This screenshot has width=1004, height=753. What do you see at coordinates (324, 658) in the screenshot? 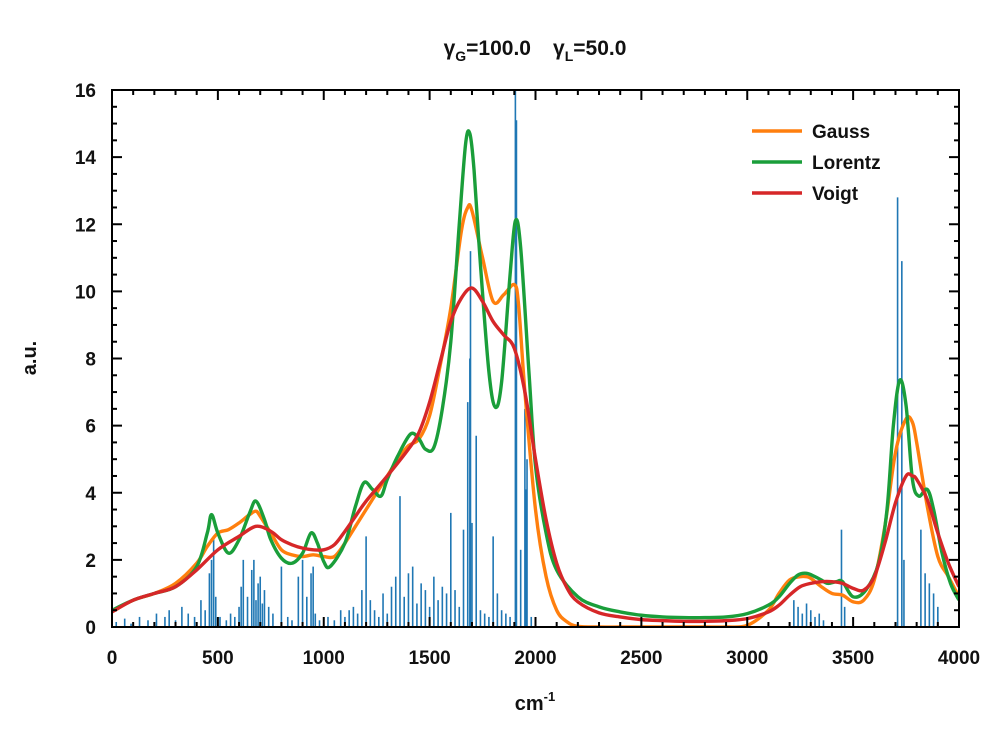
I see `x-tick-label: 1000` at bounding box center [324, 658].